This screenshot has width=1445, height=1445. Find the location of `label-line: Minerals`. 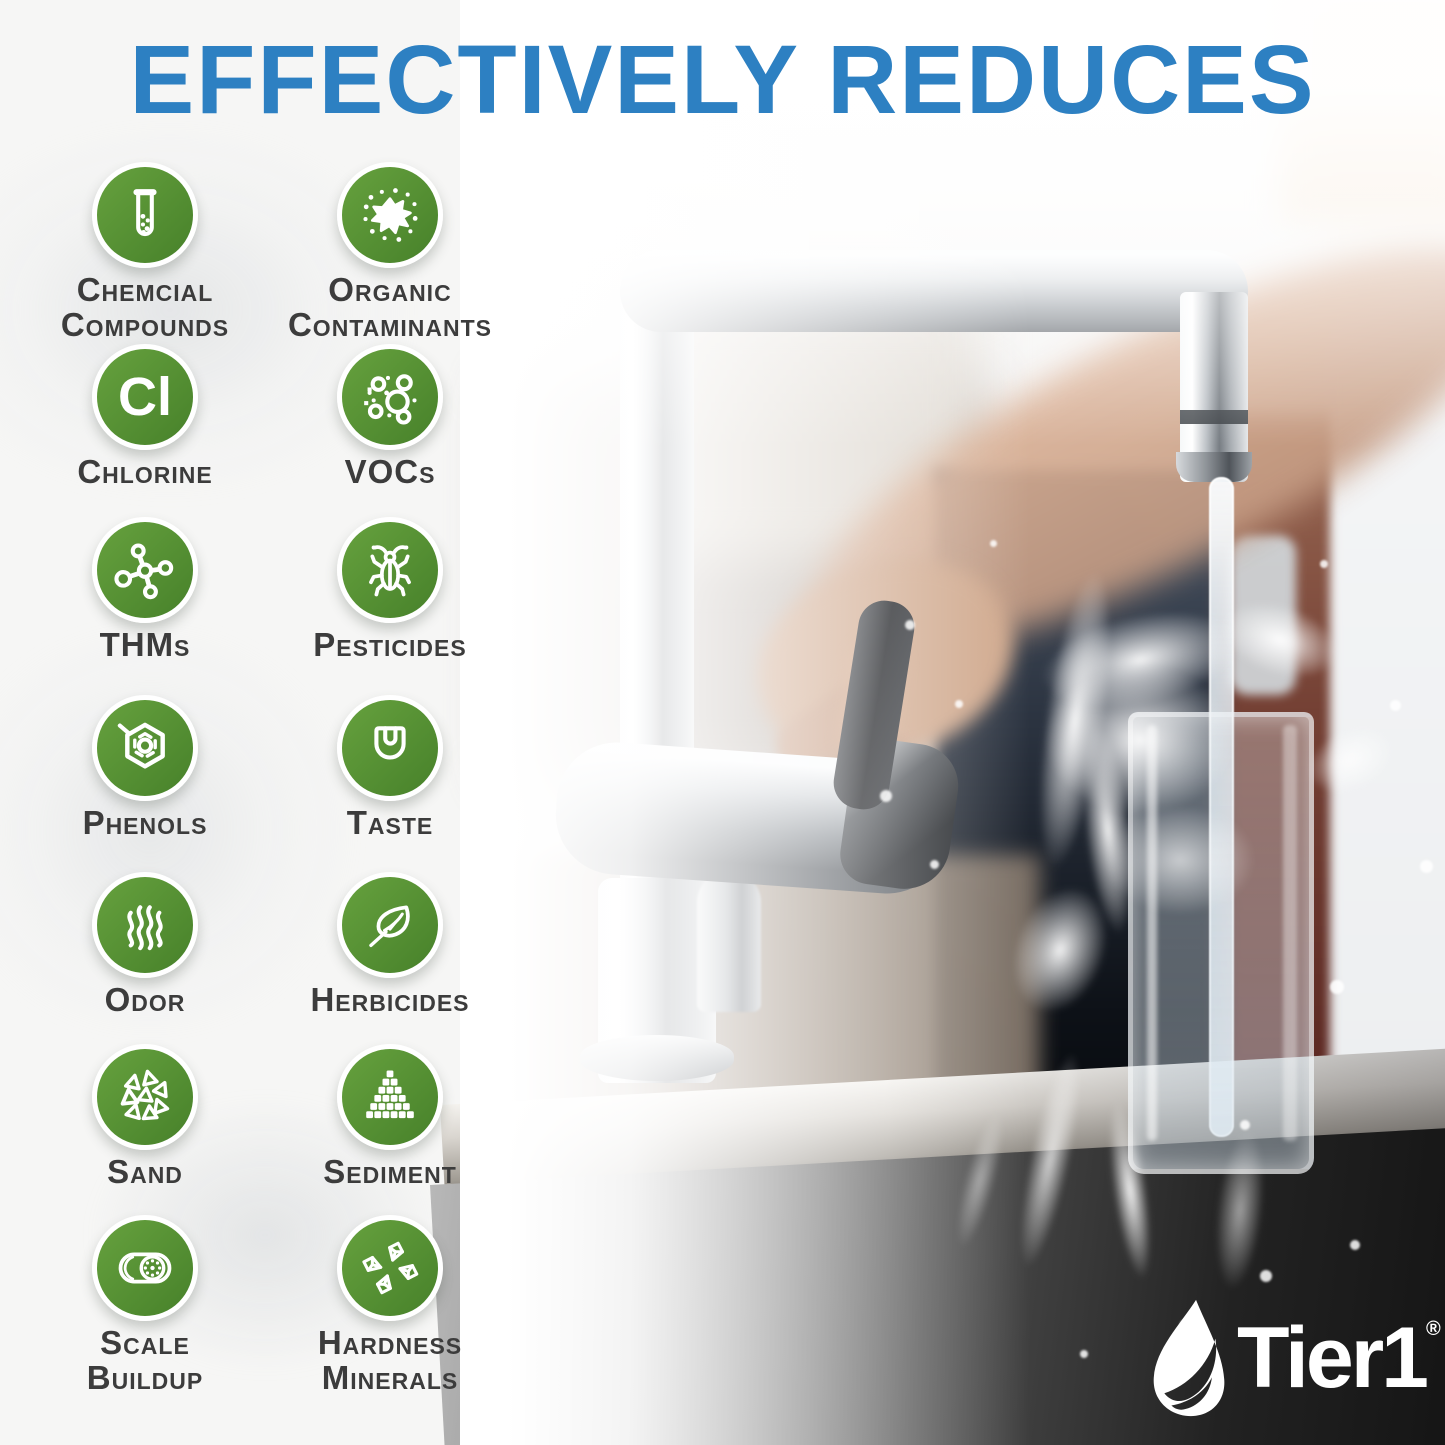

label-line: Minerals is located at coordinates (390, 1377).